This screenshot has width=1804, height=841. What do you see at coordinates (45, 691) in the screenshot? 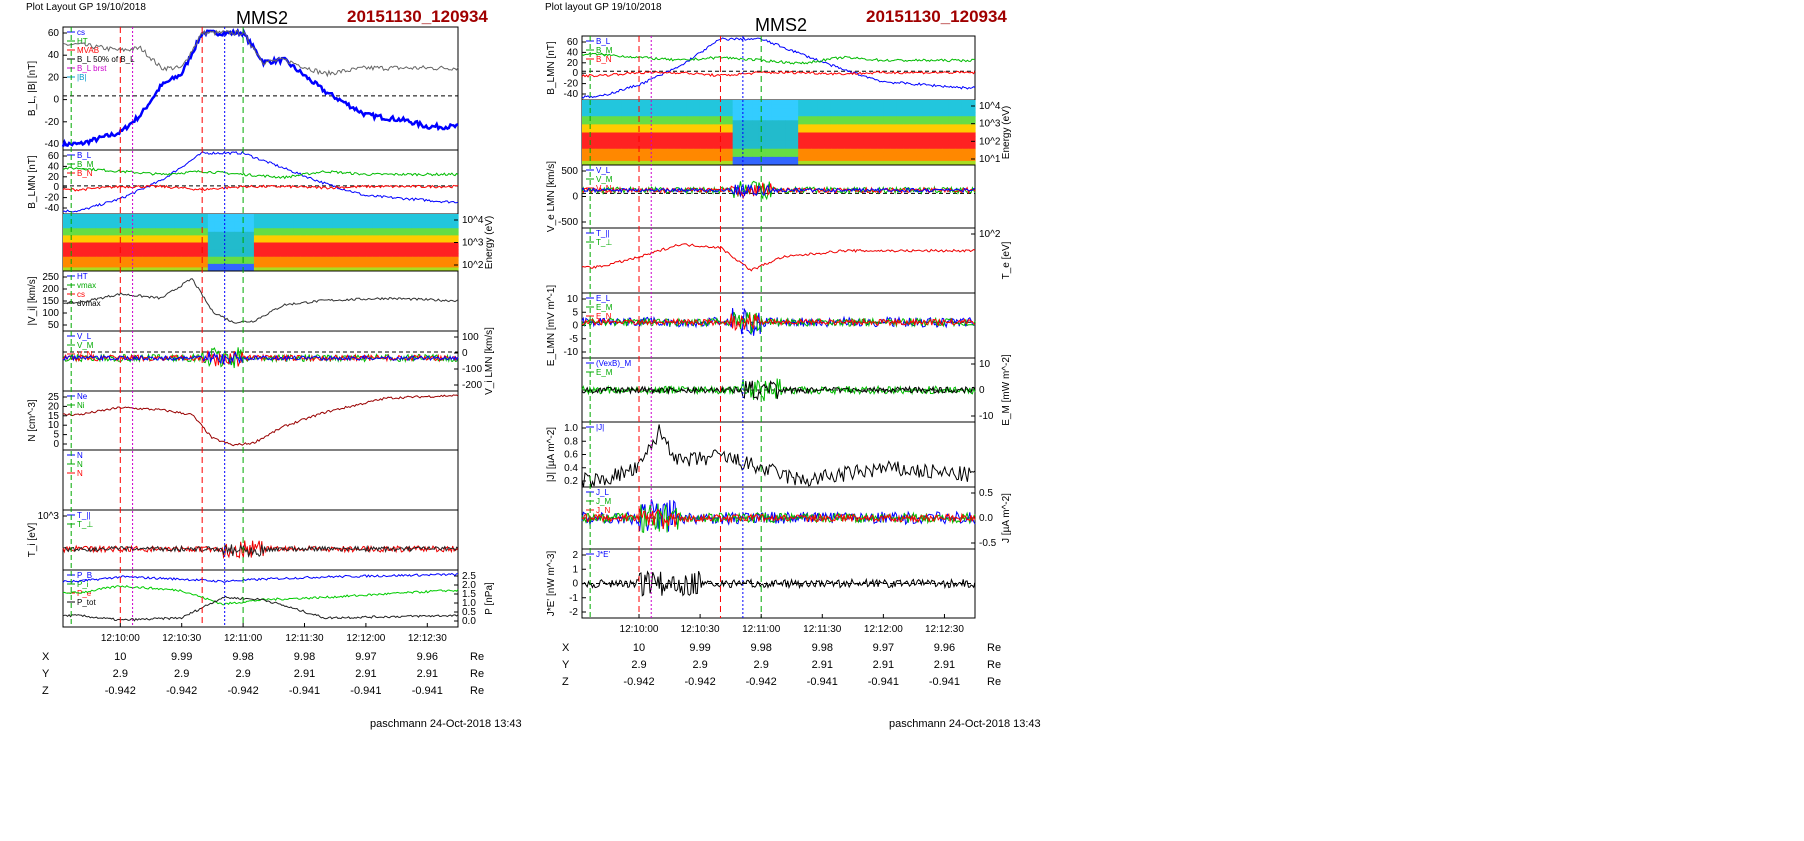
I see `coord-axis-label: Z` at bounding box center [45, 691].